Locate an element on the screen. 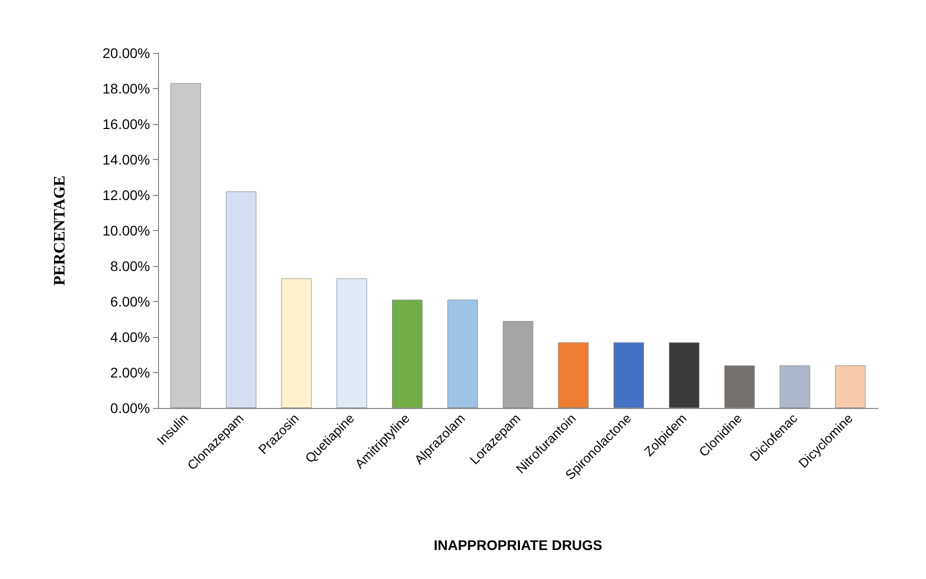 The image size is (926, 579). y-tick-label: 6.00% is located at coordinates (130, 302).